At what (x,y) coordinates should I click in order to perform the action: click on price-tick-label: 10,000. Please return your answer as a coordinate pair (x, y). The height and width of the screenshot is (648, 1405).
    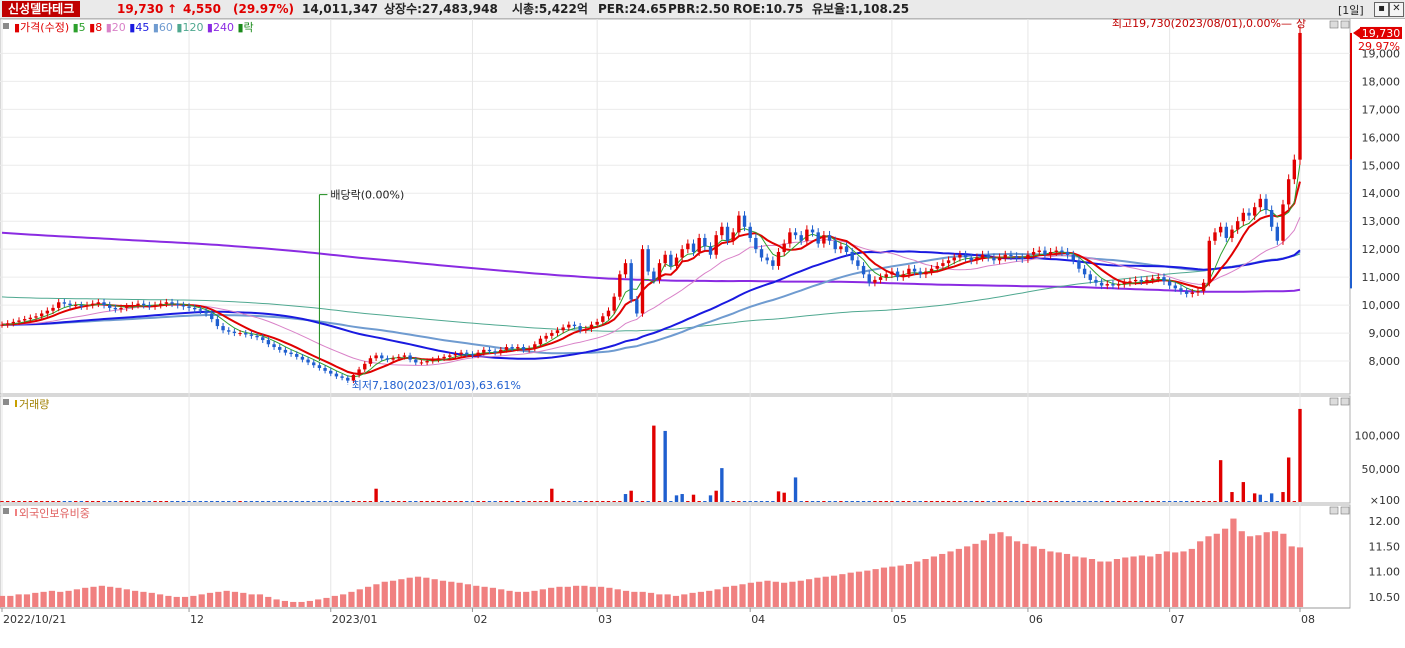
    Looking at the image, I should click on (1381, 305).